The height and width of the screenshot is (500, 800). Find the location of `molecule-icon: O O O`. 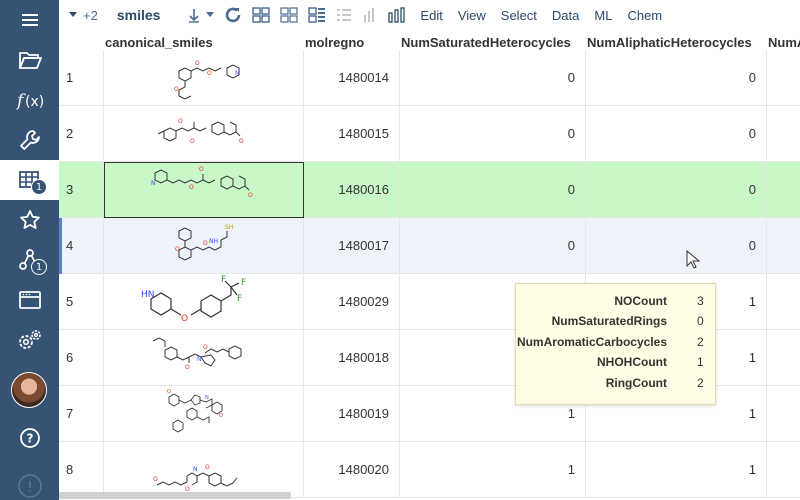

molecule-icon: O O O is located at coordinates (200, 131).